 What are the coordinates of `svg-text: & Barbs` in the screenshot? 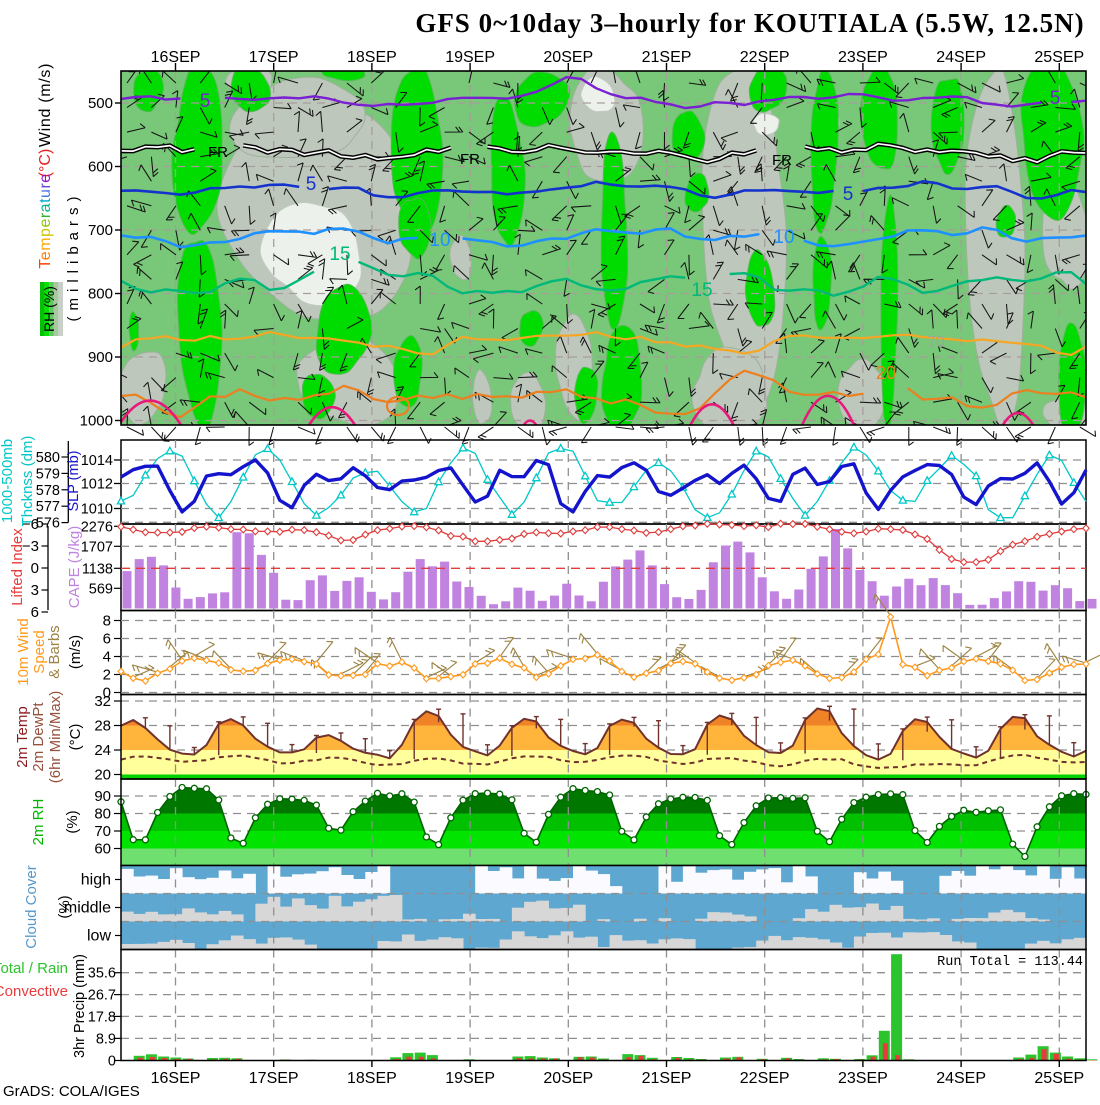 It's located at (54, 651).